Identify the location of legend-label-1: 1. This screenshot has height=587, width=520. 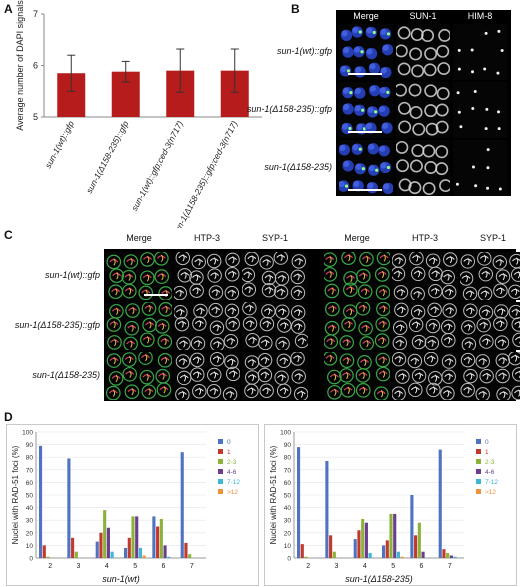
(229, 452).